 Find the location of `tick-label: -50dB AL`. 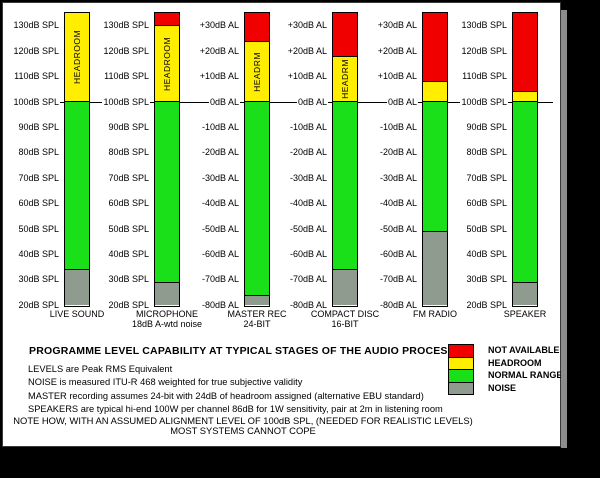

tick-label: -50dB AL is located at coordinates (297, 229).